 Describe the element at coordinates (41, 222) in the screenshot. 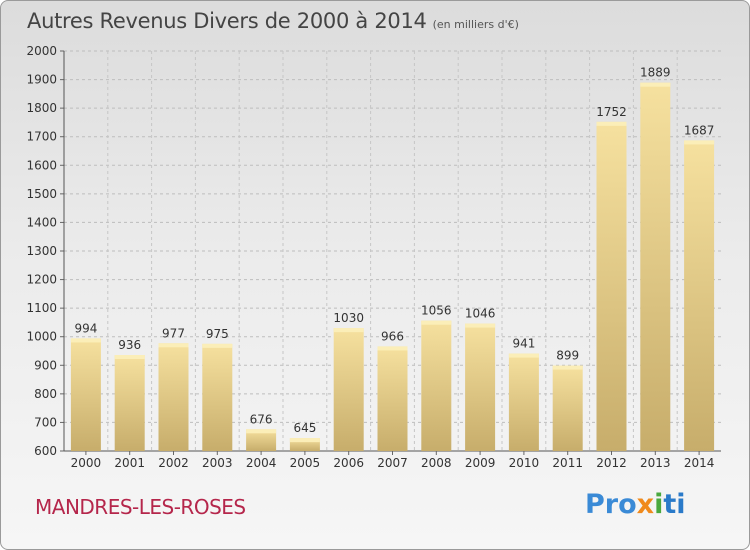

I see `y-tick-label: 1400` at that location.